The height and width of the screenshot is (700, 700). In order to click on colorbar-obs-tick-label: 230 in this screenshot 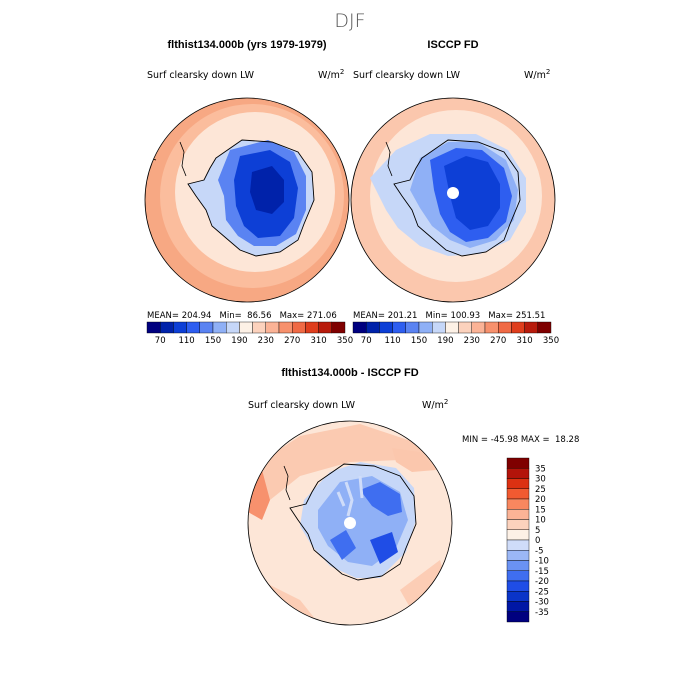, I will do `click(472, 341)`.